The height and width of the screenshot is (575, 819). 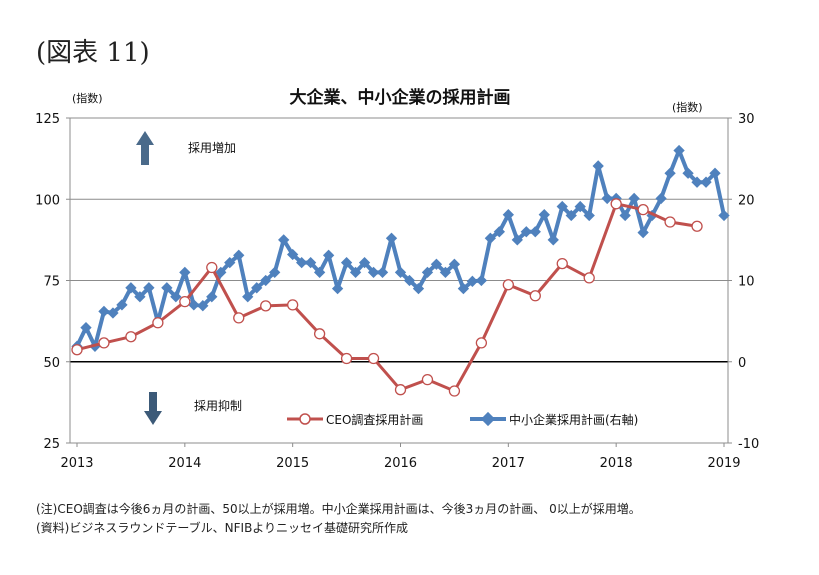 What do you see at coordinates (184, 463) in the screenshot?
I see `x-tick-label: 2014` at bounding box center [184, 463].